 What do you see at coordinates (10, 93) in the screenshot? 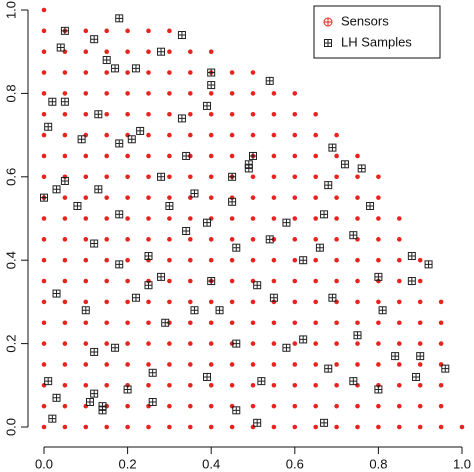
I see `y-tick-label: 0.8` at bounding box center [10, 93].